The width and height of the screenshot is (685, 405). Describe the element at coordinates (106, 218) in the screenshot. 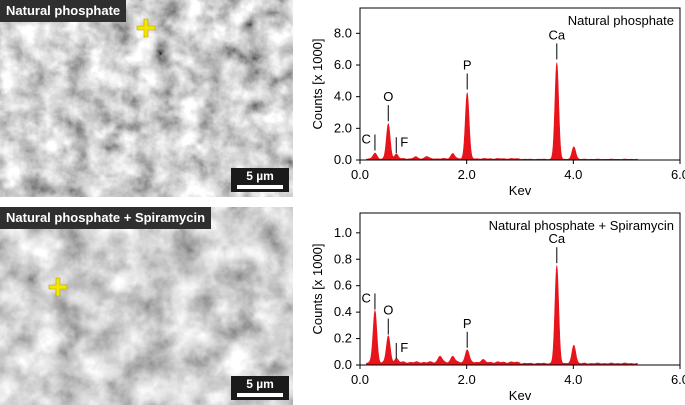

I see `sem-label: Natural phosphate + Spiramycin` at that location.